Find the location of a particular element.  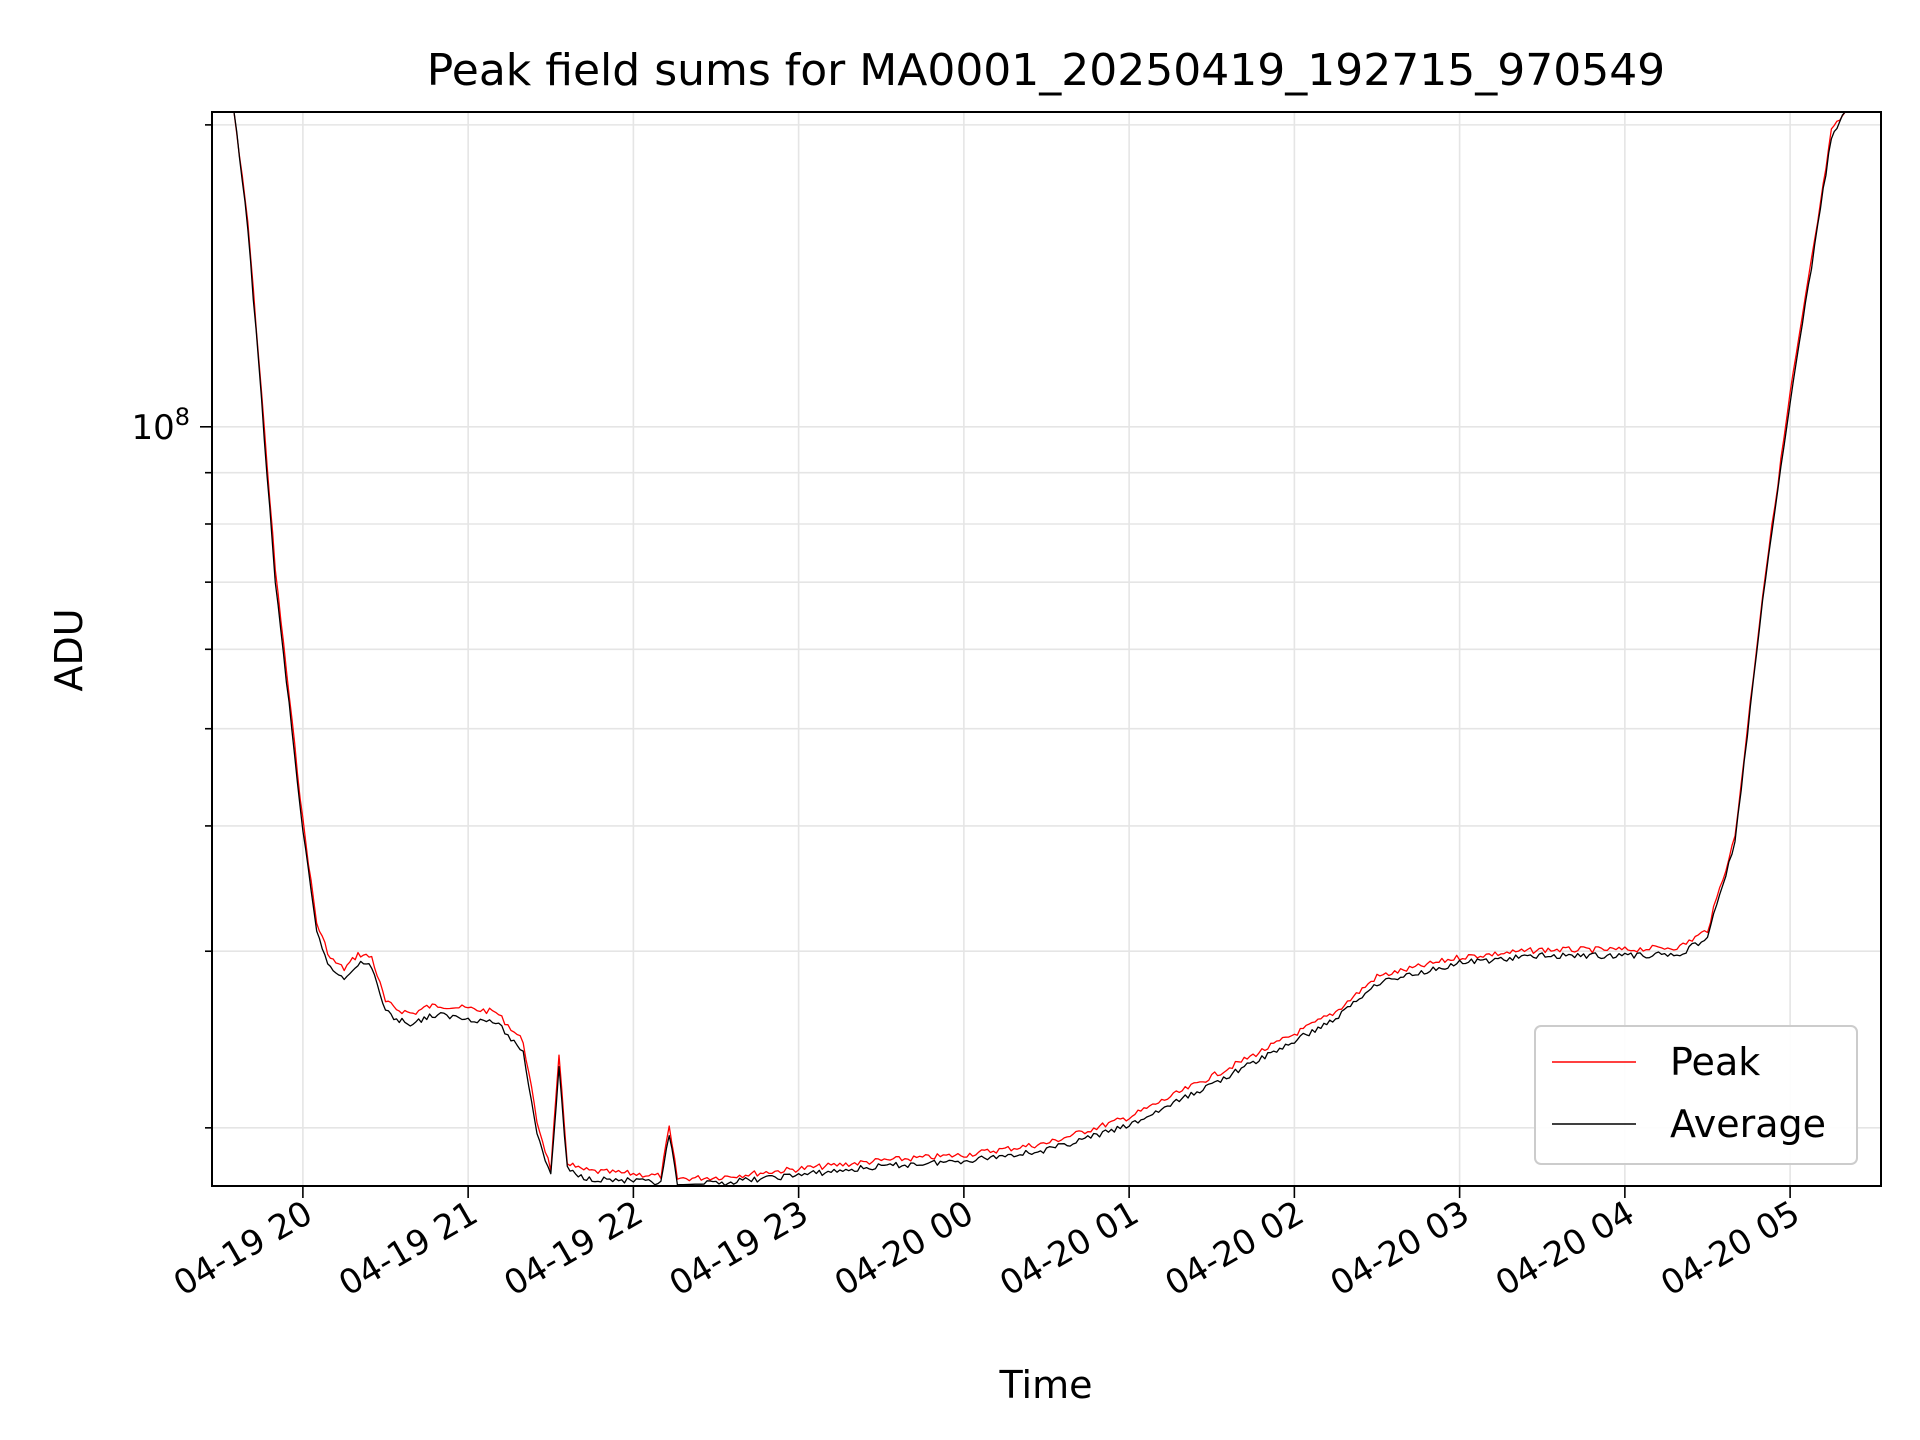

legend-label-peak: Peak is located at coordinates (1715, 1062).